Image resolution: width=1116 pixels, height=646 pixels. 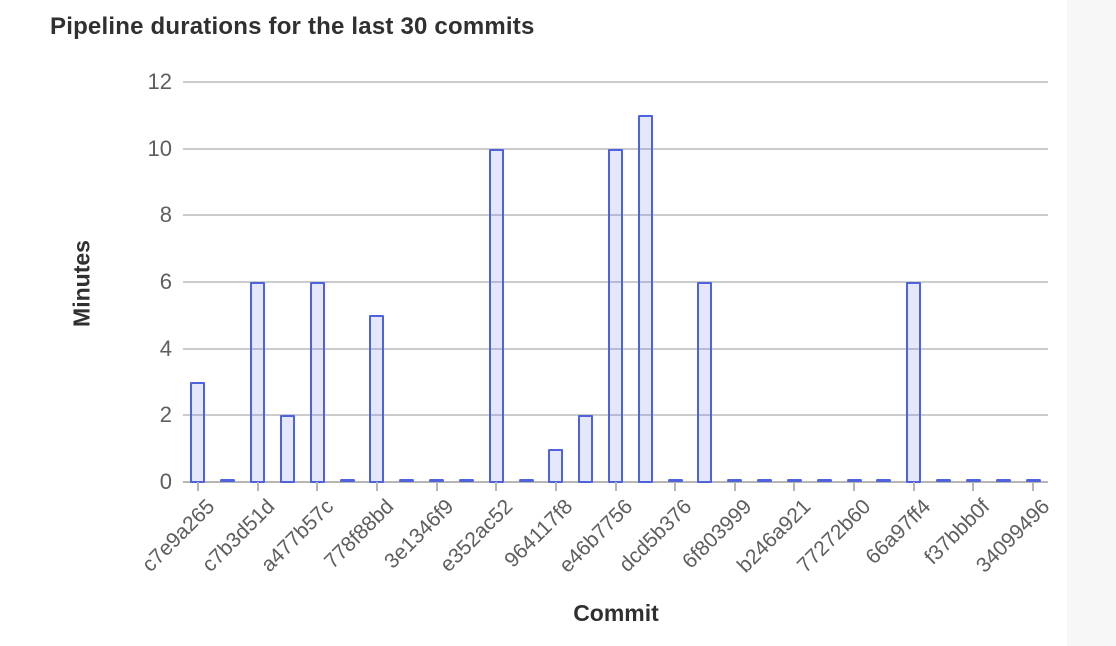 What do you see at coordinates (159, 148) in the screenshot?
I see `y-tick-label: 10` at bounding box center [159, 148].